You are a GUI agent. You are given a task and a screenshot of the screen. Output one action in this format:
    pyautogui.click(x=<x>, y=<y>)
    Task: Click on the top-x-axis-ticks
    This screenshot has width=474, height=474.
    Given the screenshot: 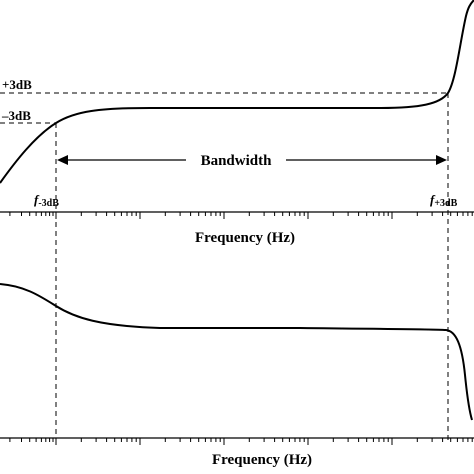 What is the action you would take?
    pyautogui.click(x=241, y=215)
    